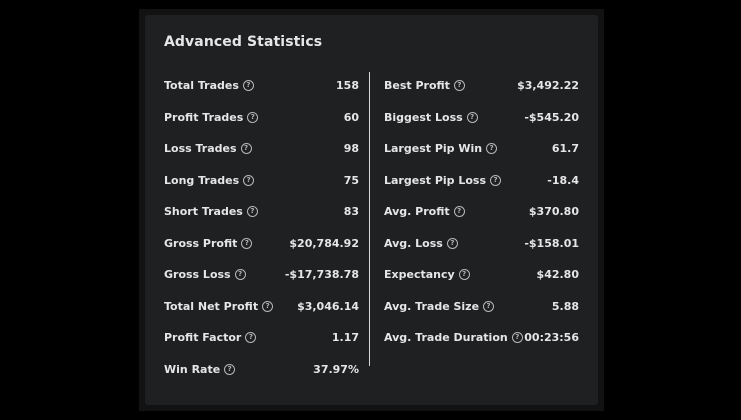  I want to click on stat-label-group: Gross Profit ?, so click(208, 243).